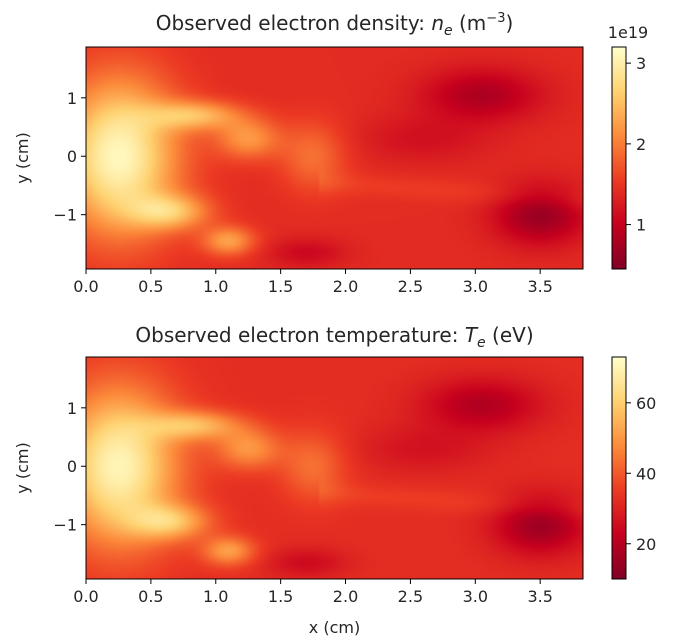 The image size is (676, 642). What do you see at coordinates (641, 63) in the screenshot?
I see `colorbar-tick-label: 3` at bounding box center [641, 63].